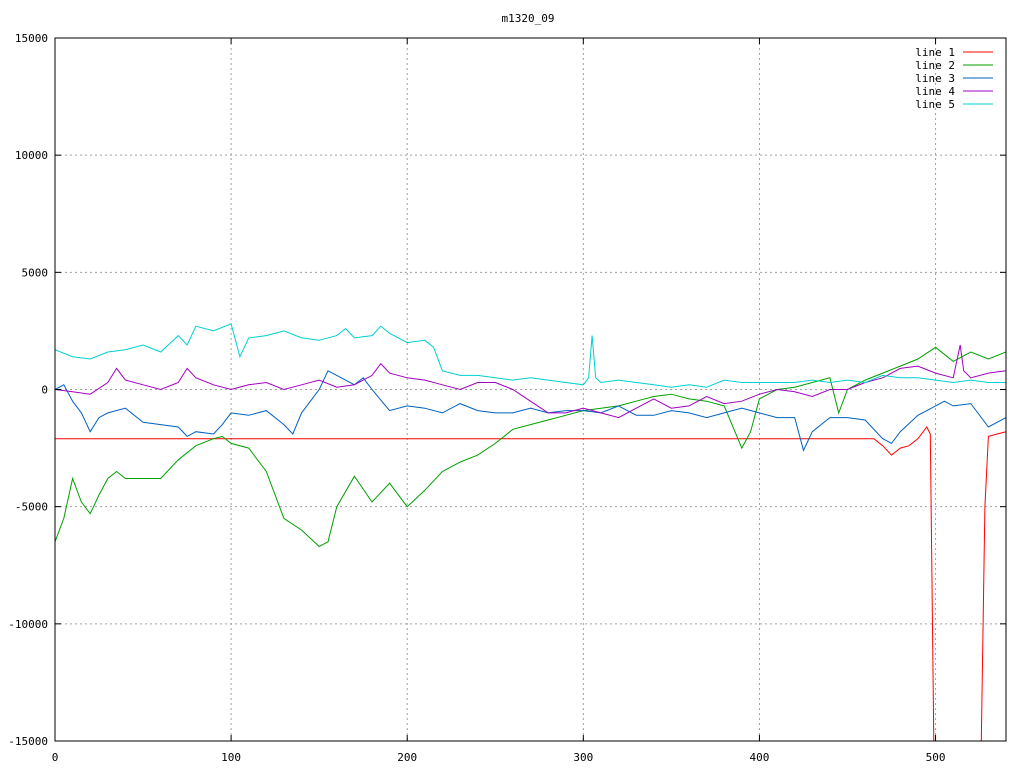  I want to click on y-tick-label: -5000, so click(31, 507).